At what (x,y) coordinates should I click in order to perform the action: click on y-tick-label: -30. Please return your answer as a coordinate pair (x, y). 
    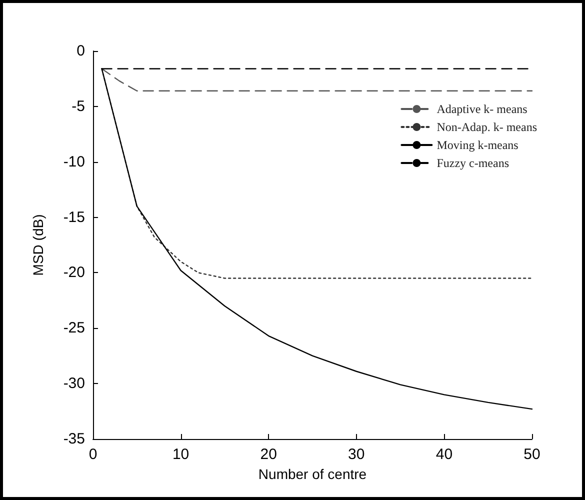
    Looking at the image, I should click on (74, 383).